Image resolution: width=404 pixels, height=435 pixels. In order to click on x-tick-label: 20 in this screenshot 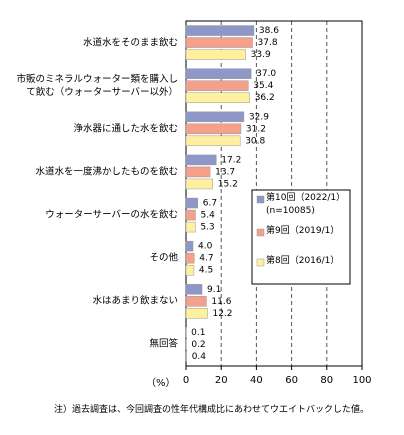, I will do `click(221, 380)`.